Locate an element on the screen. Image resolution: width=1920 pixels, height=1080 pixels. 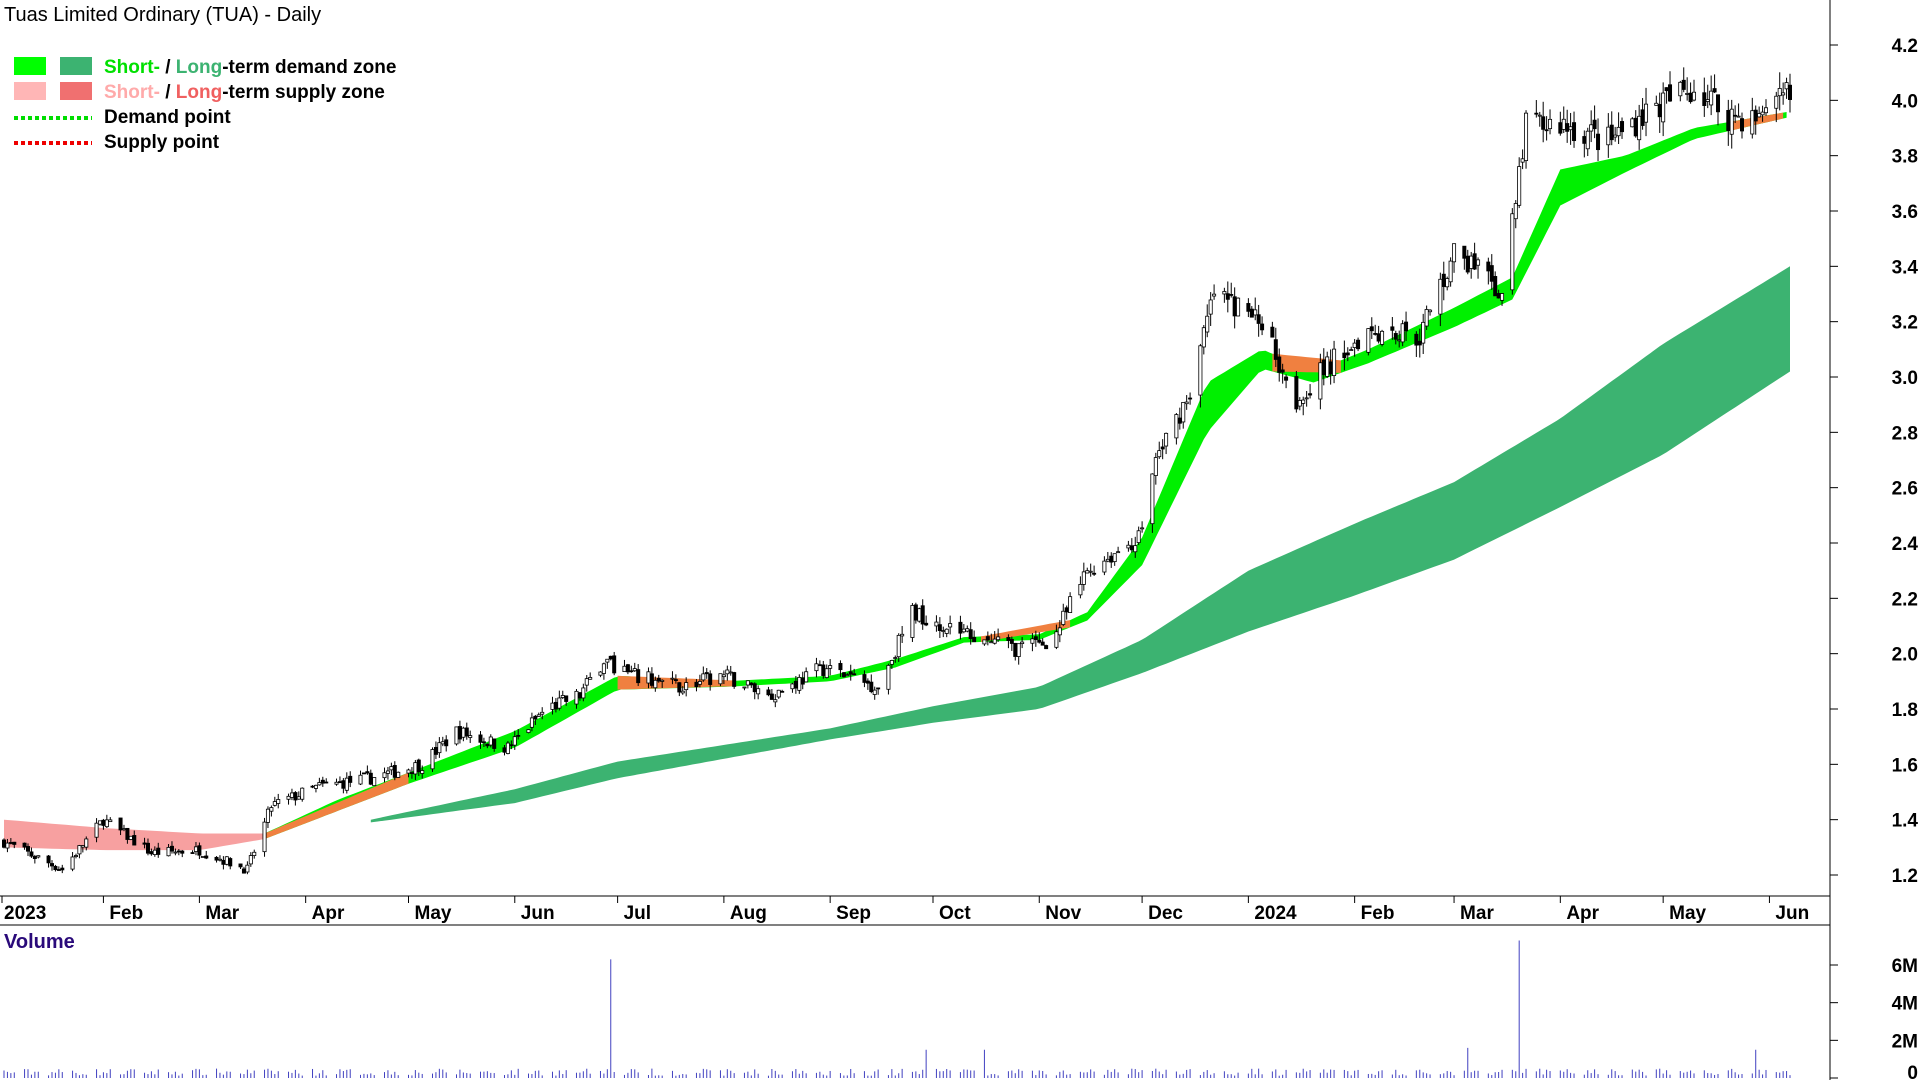
volume-title: Volume is located at coordinates (39, 942).